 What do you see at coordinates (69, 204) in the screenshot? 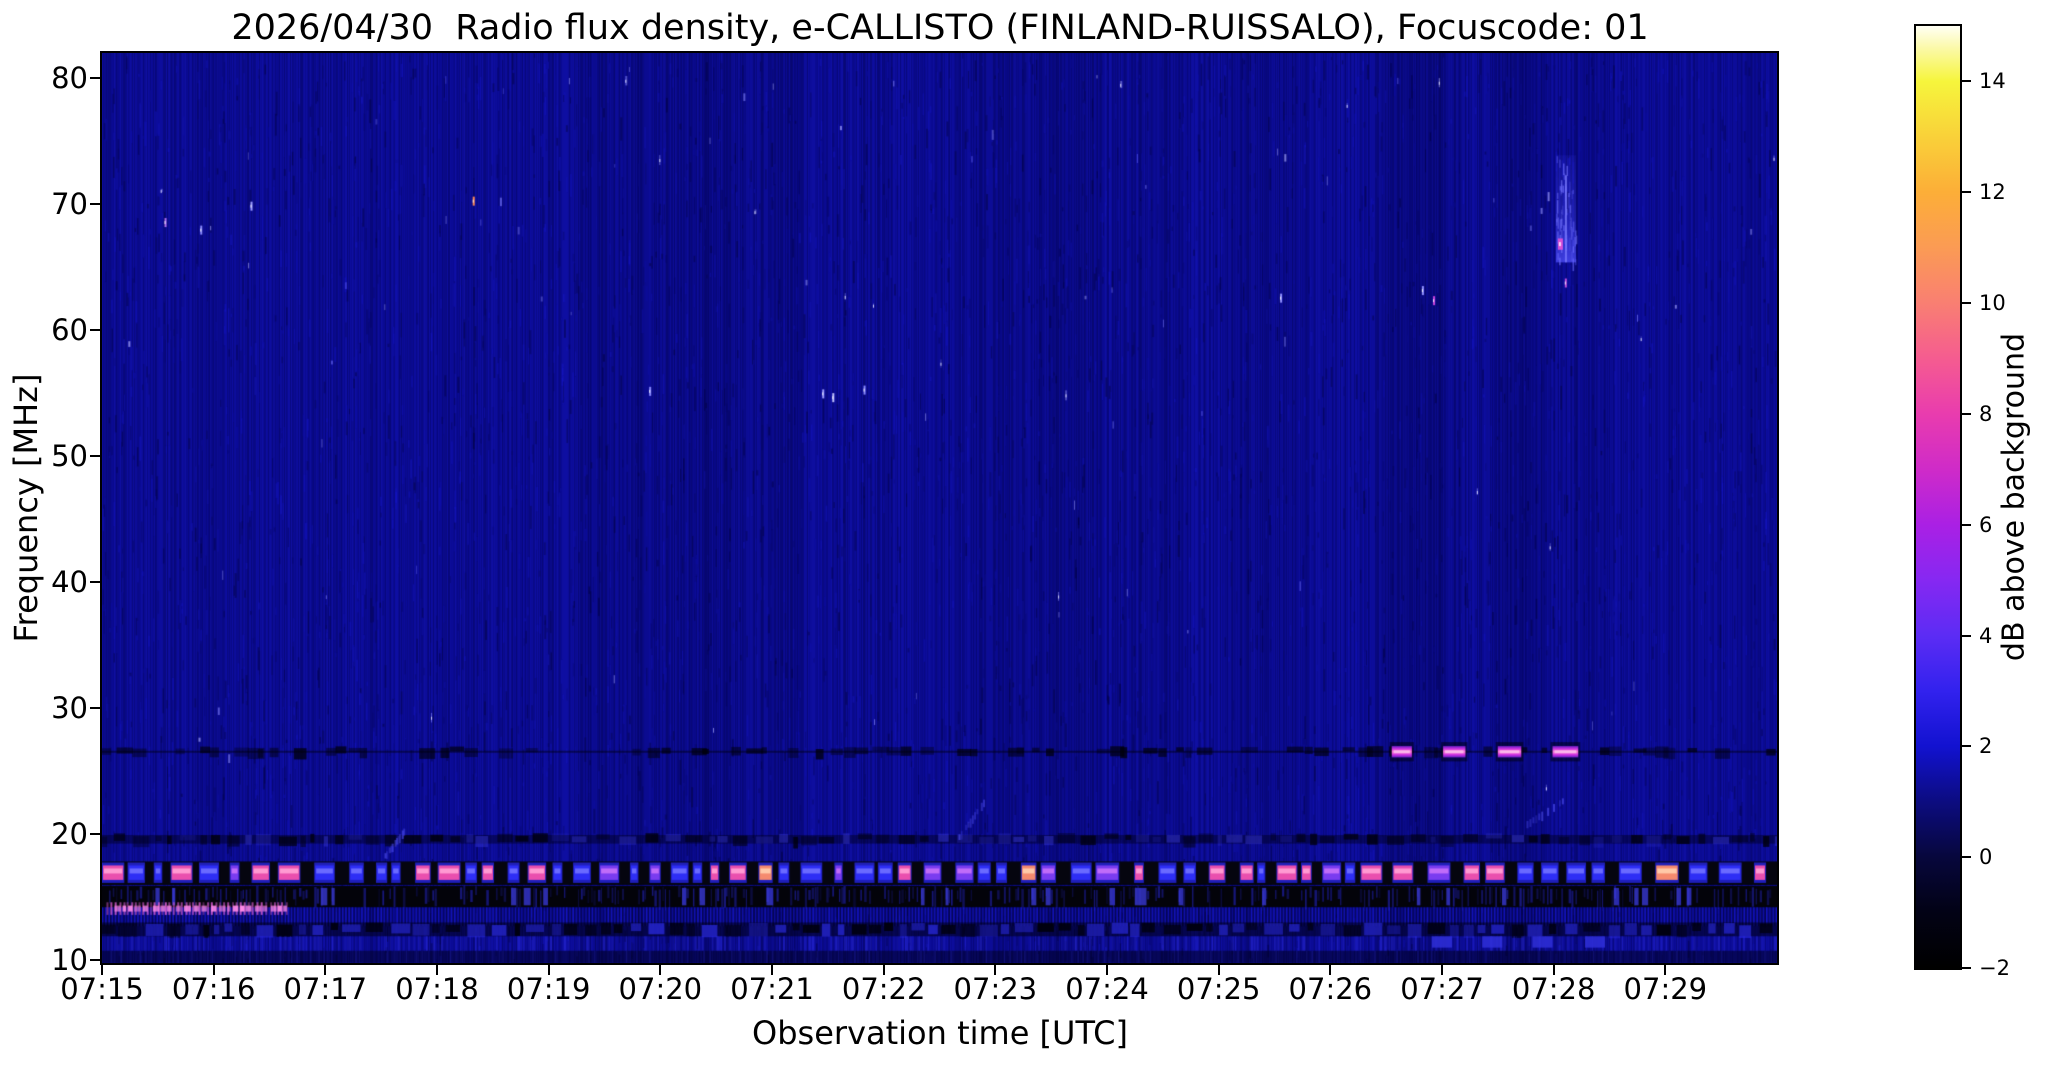
I see `y-axis-tick-label: 70` at bounding box center [69, 204].